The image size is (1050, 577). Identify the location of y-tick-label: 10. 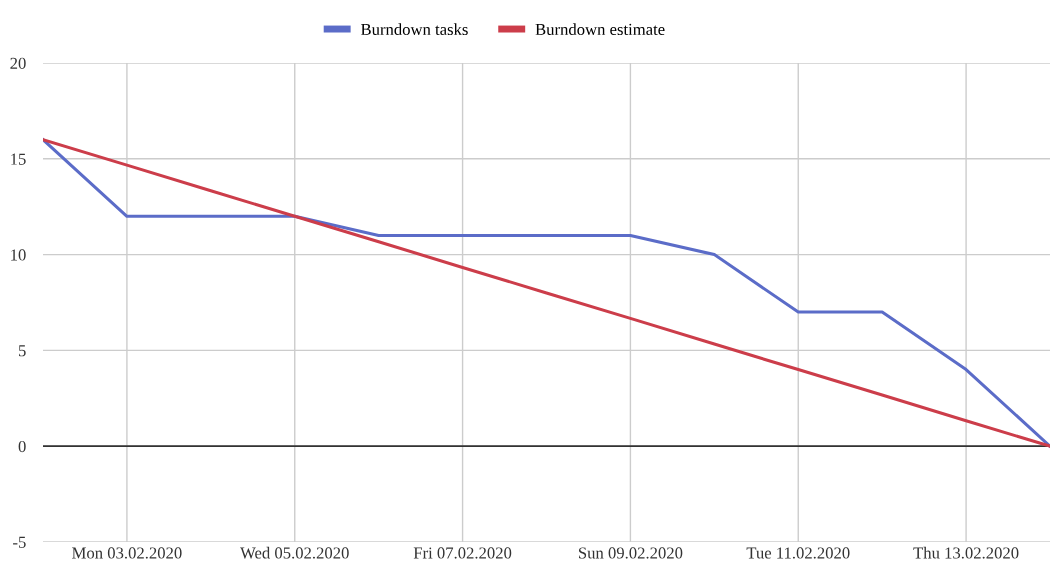
(18, 255).